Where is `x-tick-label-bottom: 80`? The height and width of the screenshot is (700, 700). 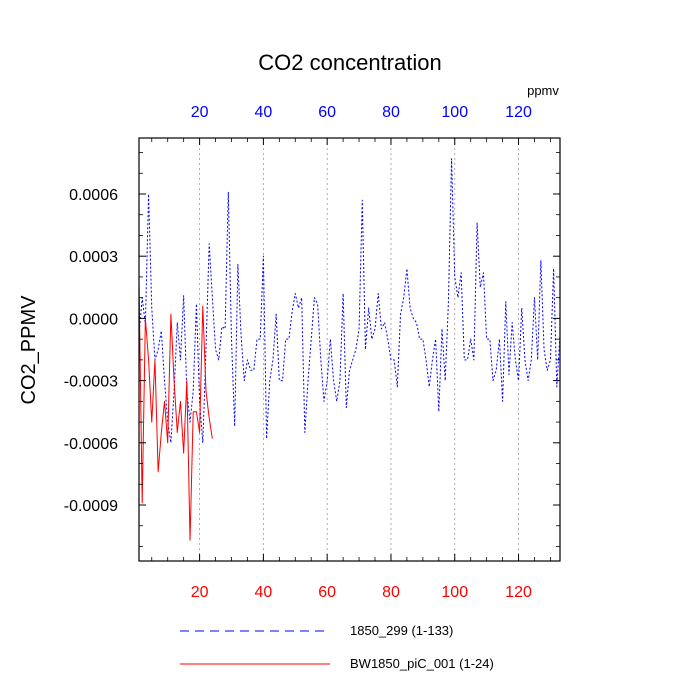 x-tick-label-bottom: 80 is located at coordinates (391, 592).